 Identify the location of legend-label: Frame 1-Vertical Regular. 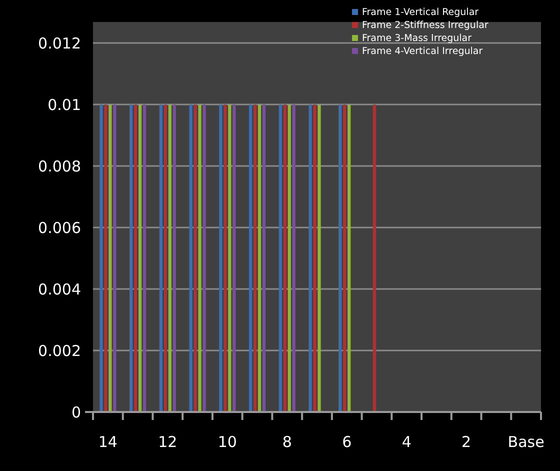
(420, 12).